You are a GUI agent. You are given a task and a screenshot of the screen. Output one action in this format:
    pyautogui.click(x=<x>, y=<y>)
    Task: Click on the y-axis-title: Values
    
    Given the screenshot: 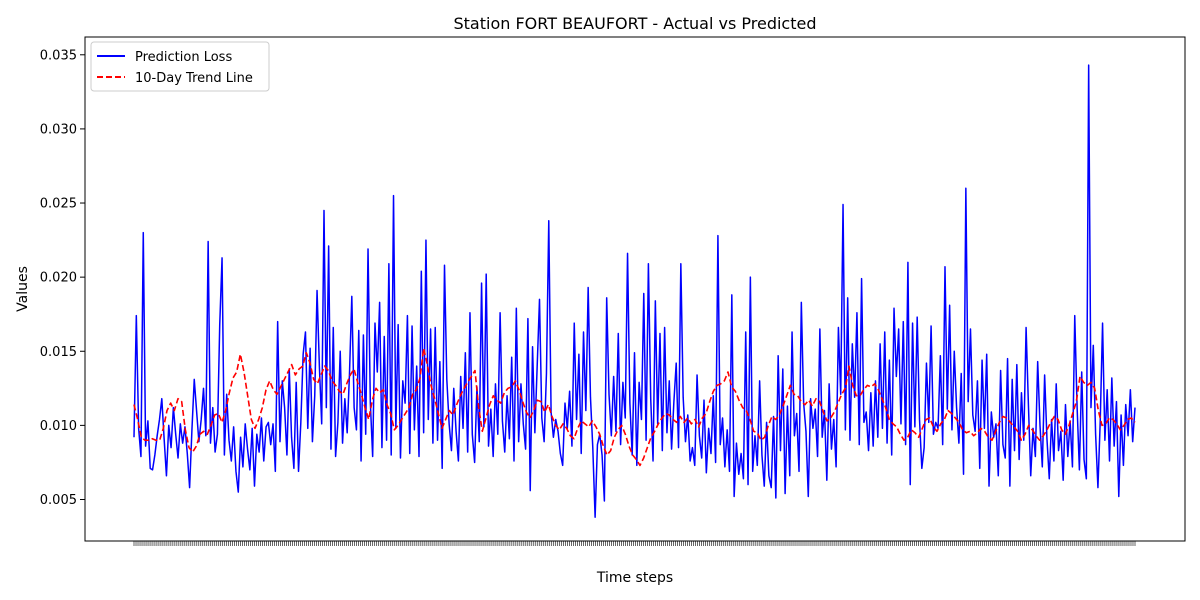 What is the action you would take?
    pyautogui.click(x=23, y=289)
    